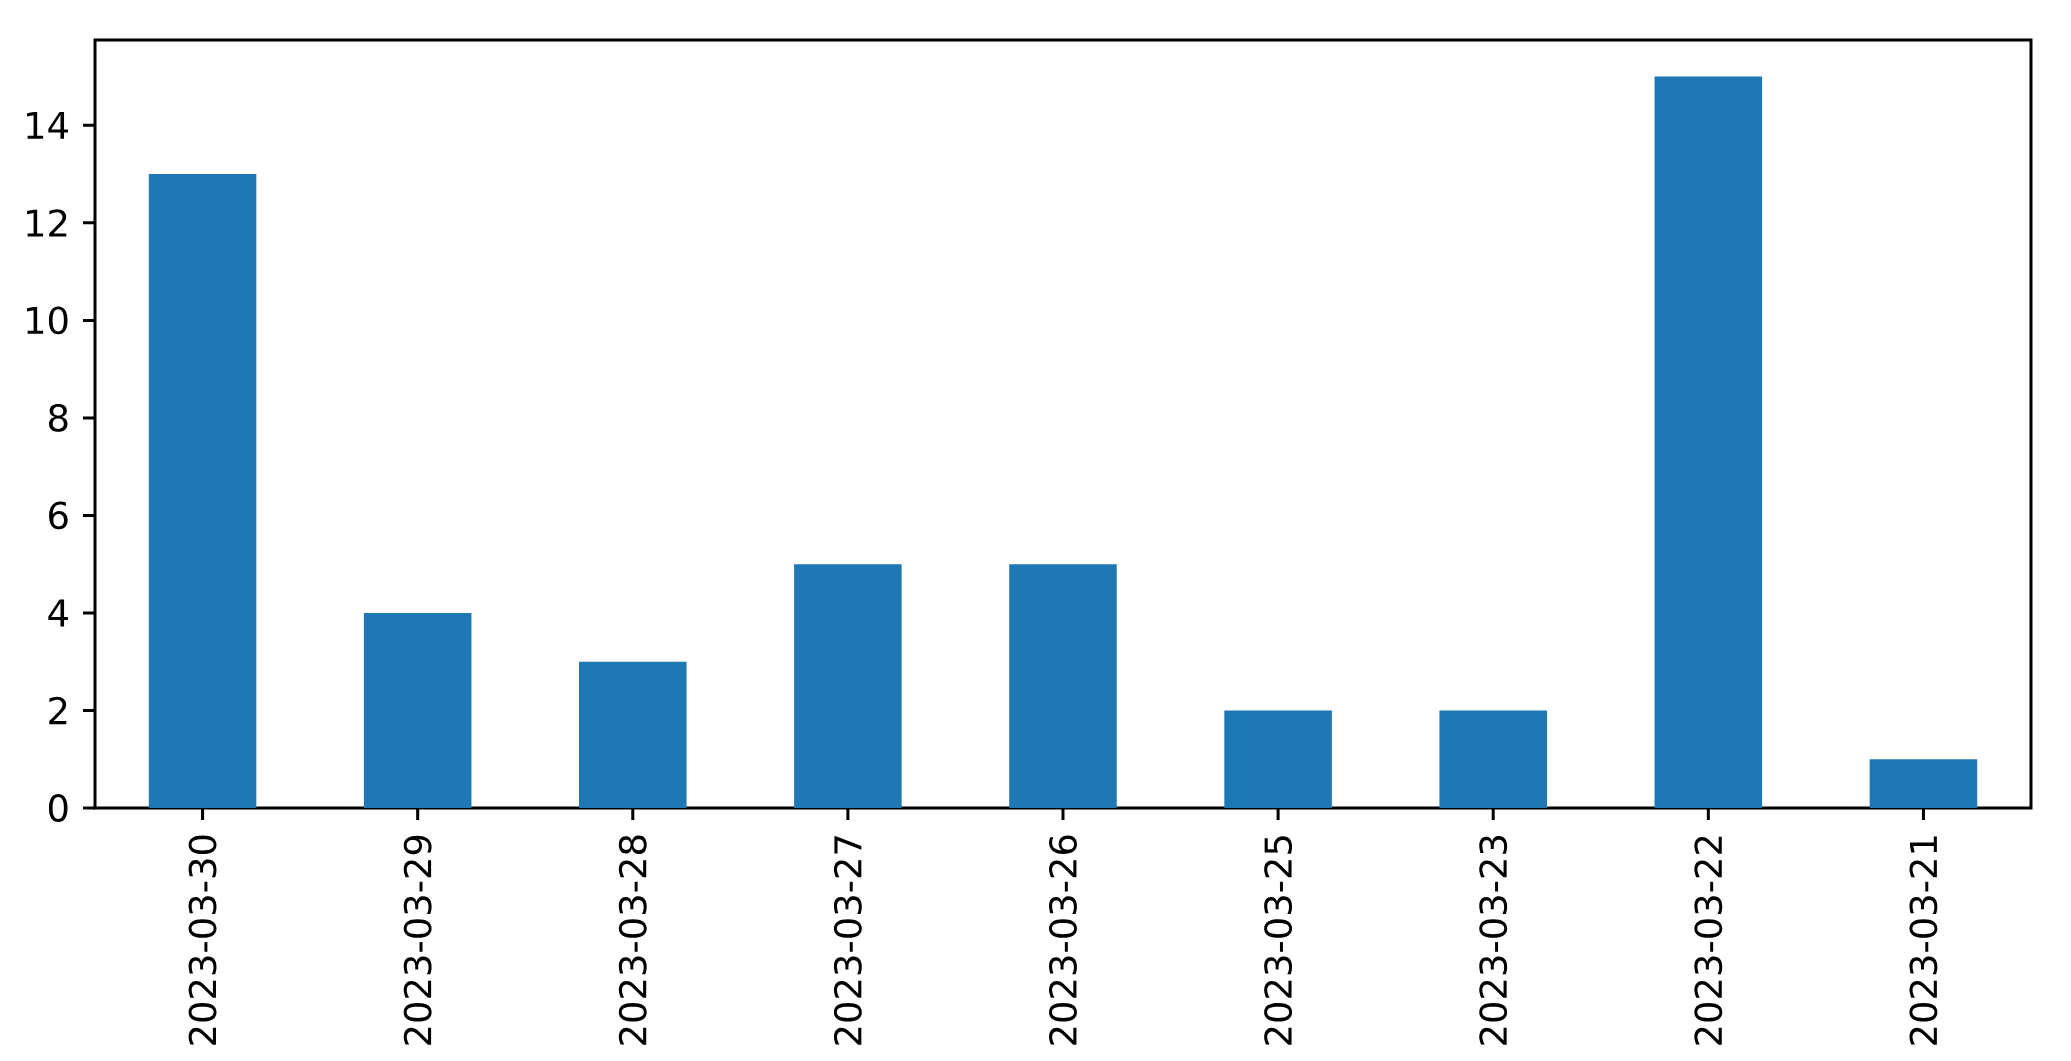  What do you see at coordinates (847, 940) in the screenshot?
I see `x-tick-label: 2023-03-27` at bounding box center [847, 940].